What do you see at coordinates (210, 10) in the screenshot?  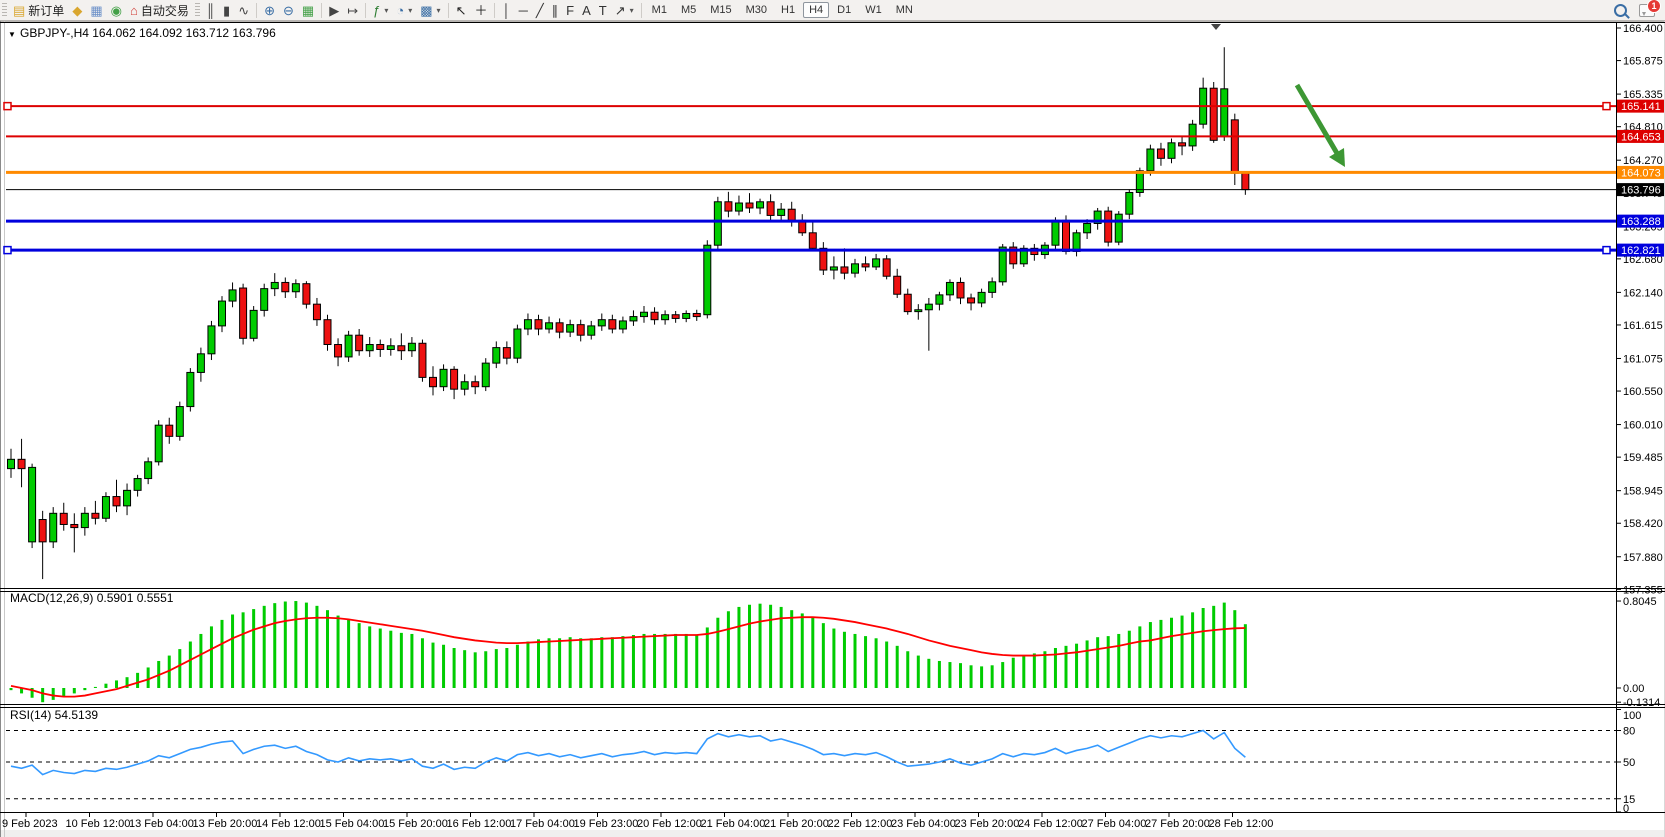 I see `bar-chart-button: ║` at bounding box center [210, 10].